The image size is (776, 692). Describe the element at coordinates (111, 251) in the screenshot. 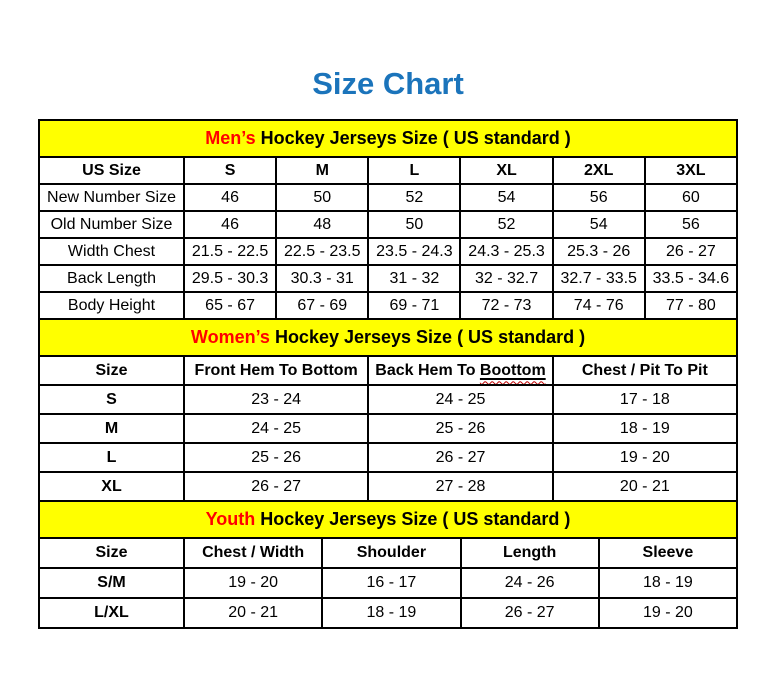

I see `row-label: Width Chest` at that location.